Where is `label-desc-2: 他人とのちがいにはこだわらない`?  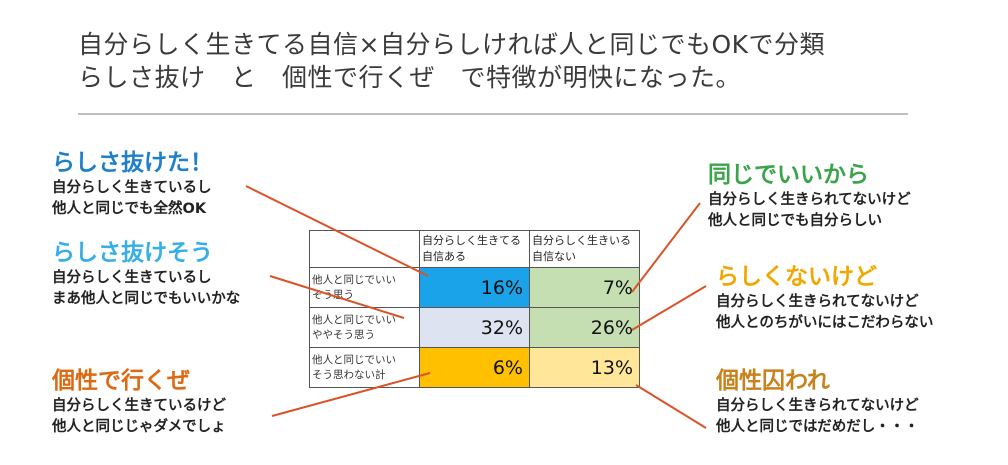 label-desc-2: 他人とのちがいにはこだわらない is located at coordinates (825, 323).